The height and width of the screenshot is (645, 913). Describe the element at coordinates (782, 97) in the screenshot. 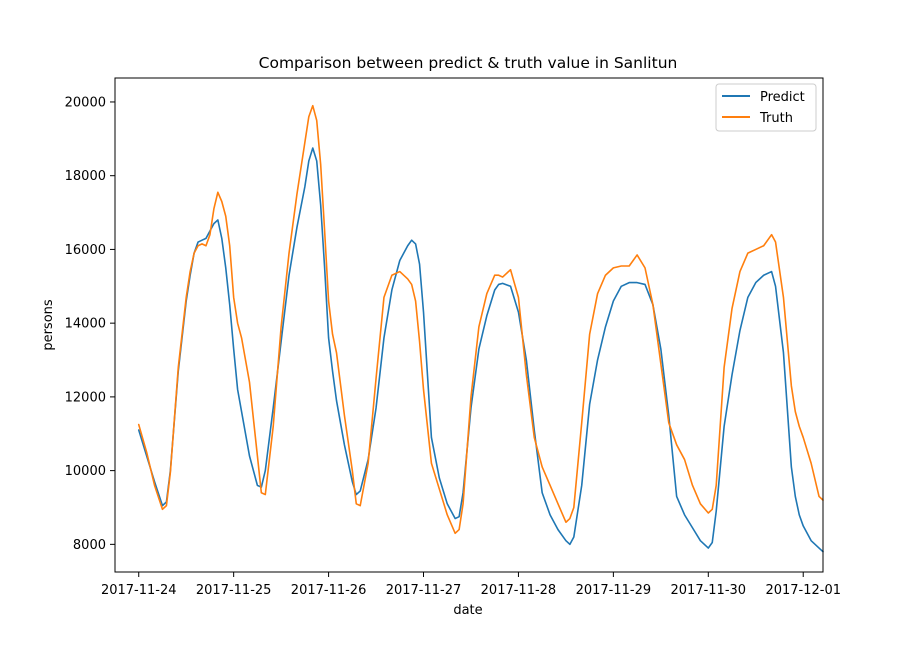

I see `legend-label-predict: Predict` at that location.